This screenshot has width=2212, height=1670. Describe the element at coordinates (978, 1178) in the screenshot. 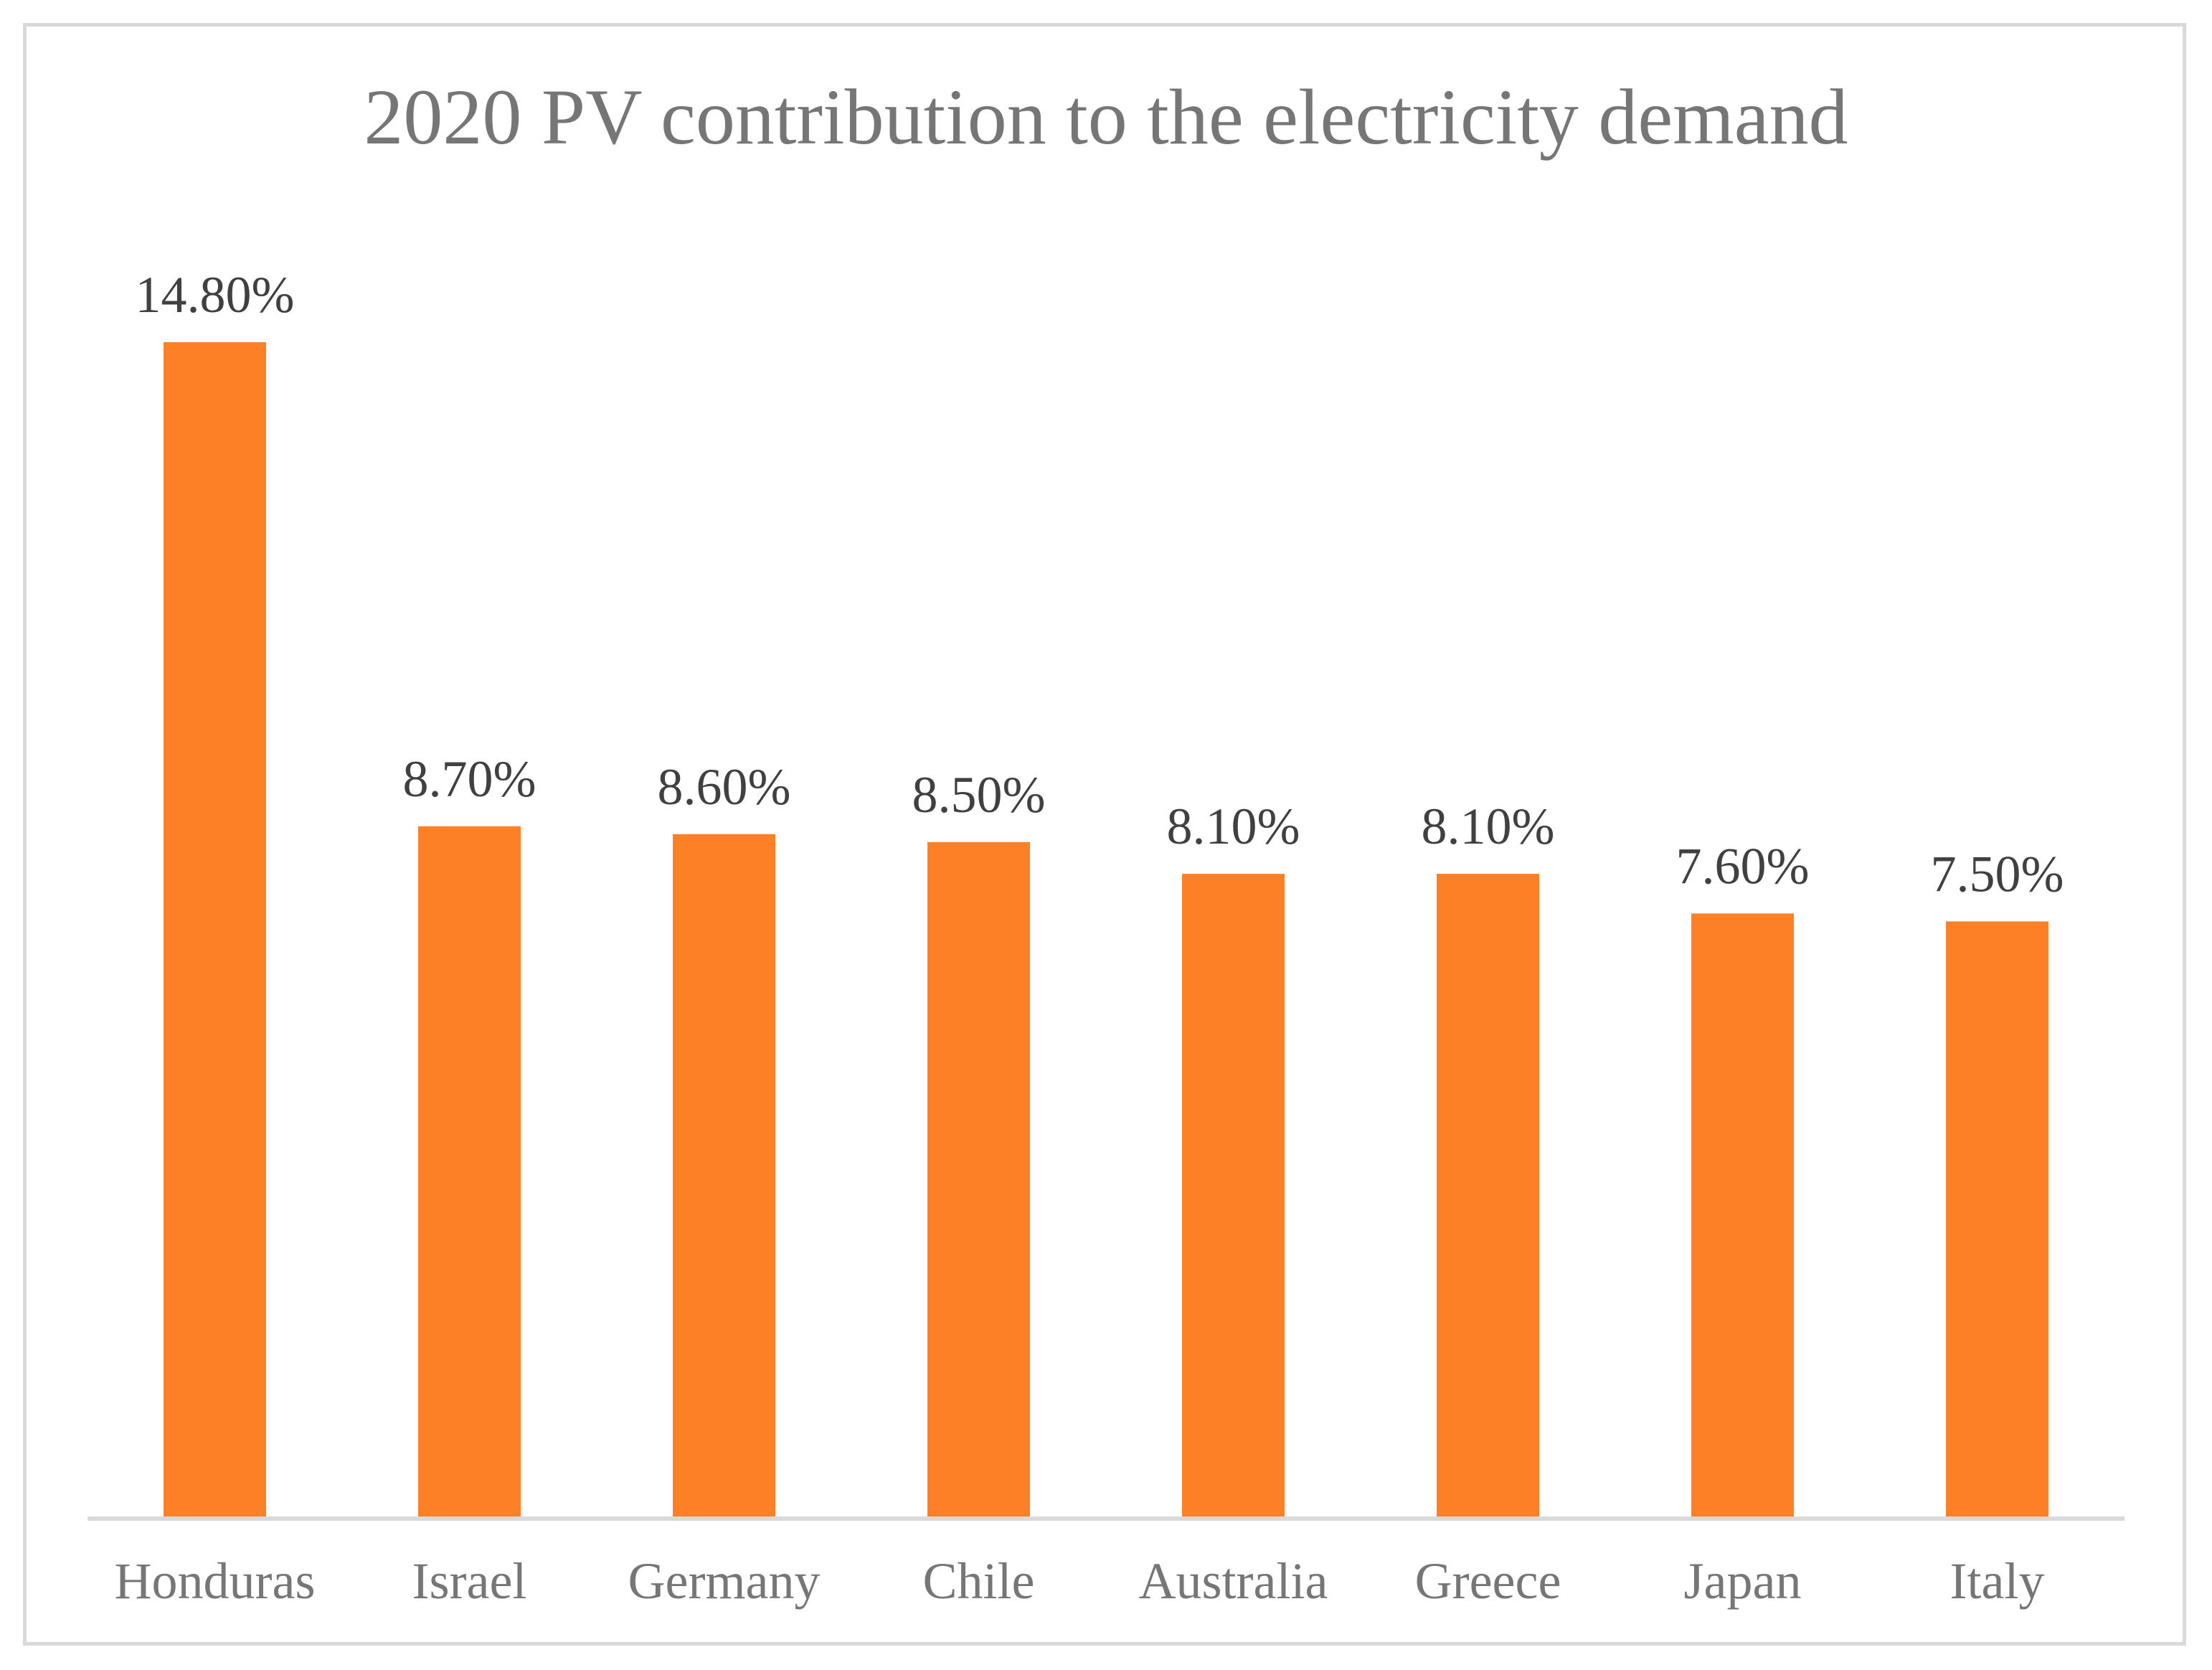

I see `bar-chile` at that location.